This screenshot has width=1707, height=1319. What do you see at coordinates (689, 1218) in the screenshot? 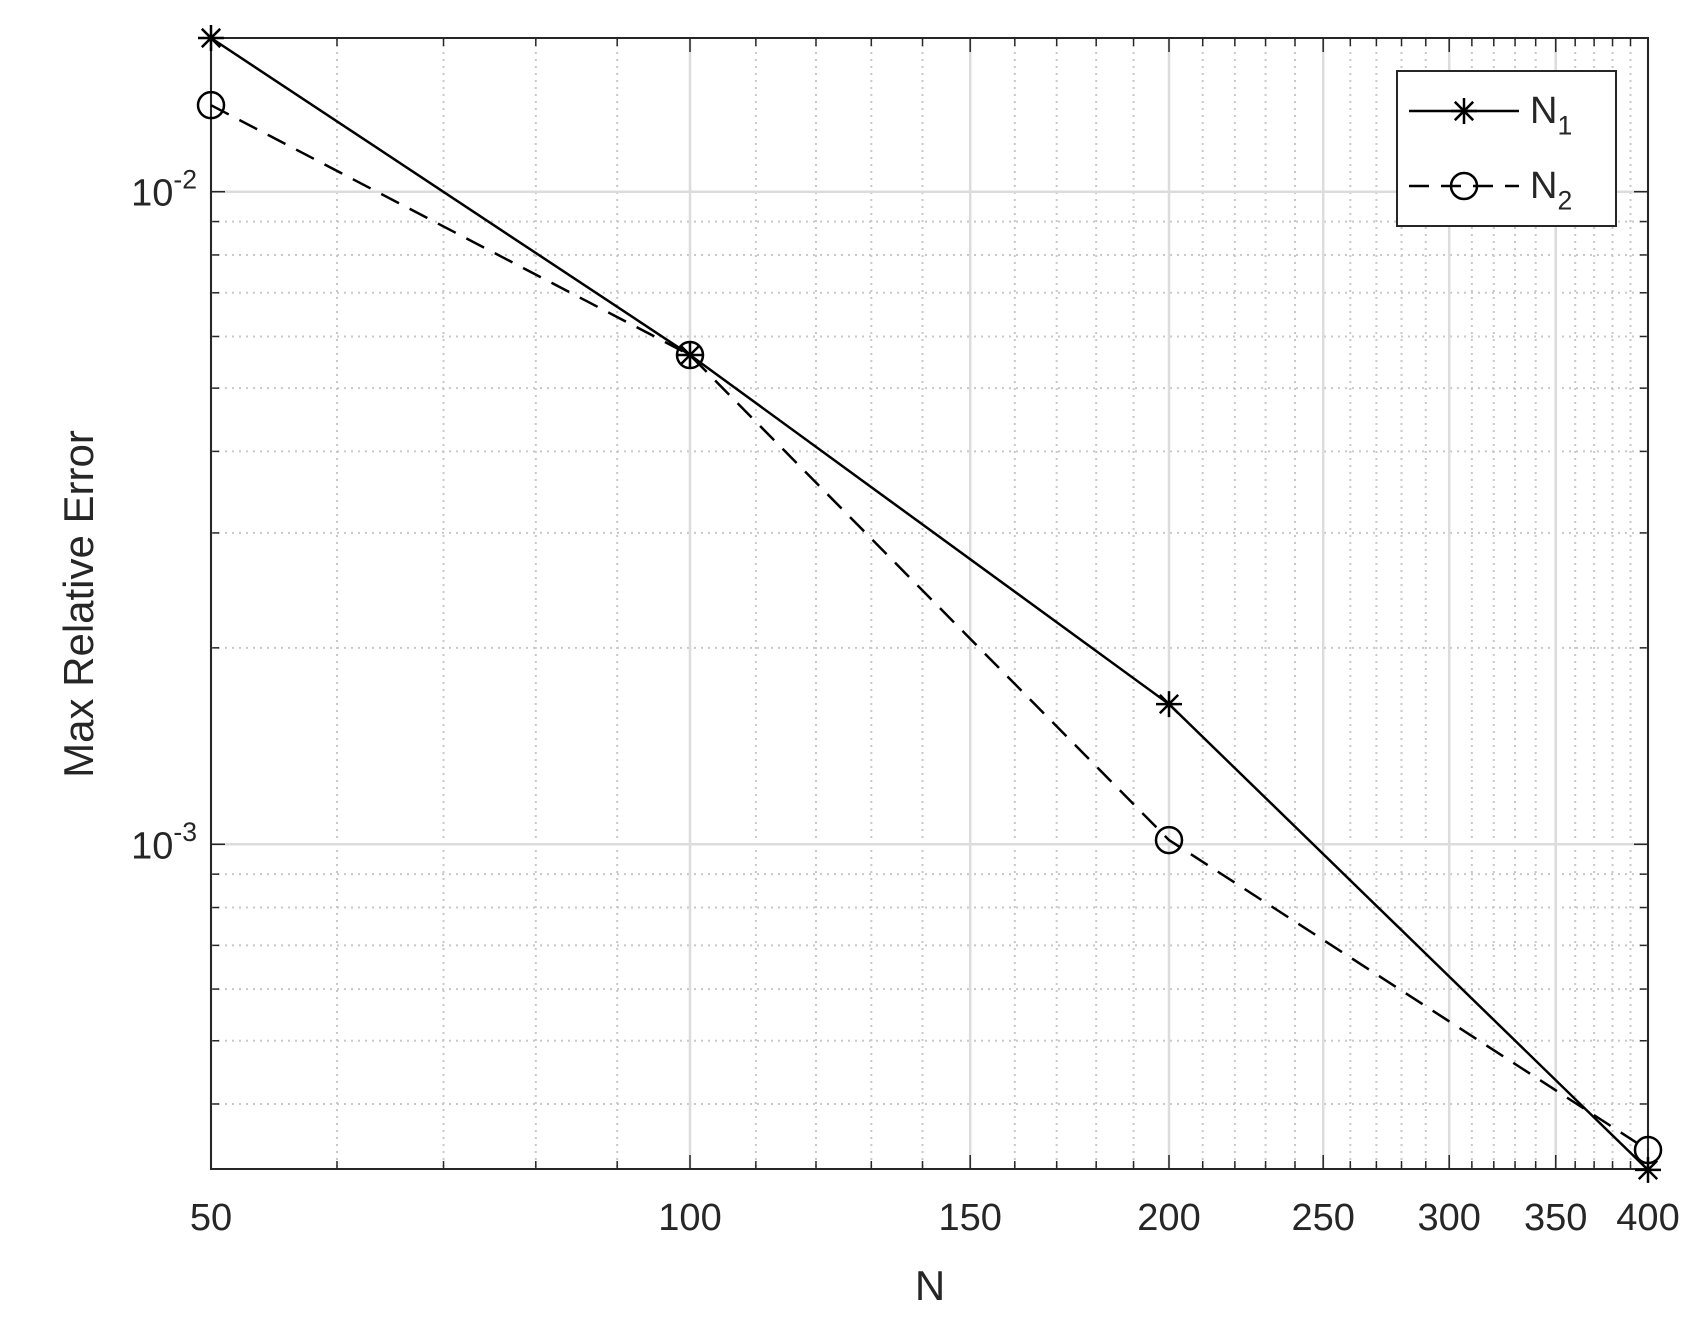
I see `x-tick-label: 100` at bounding box center [689, 1218].